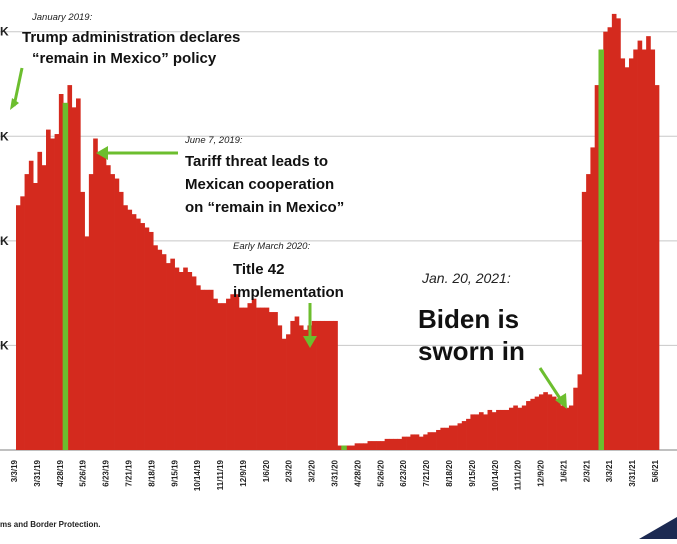 This screenshot has height=544, width=677. What do you see at coordinates (259, 184) in the screenshot?
I see `annotation-line: Mexican cooperation` at bounding box center [259, 184].